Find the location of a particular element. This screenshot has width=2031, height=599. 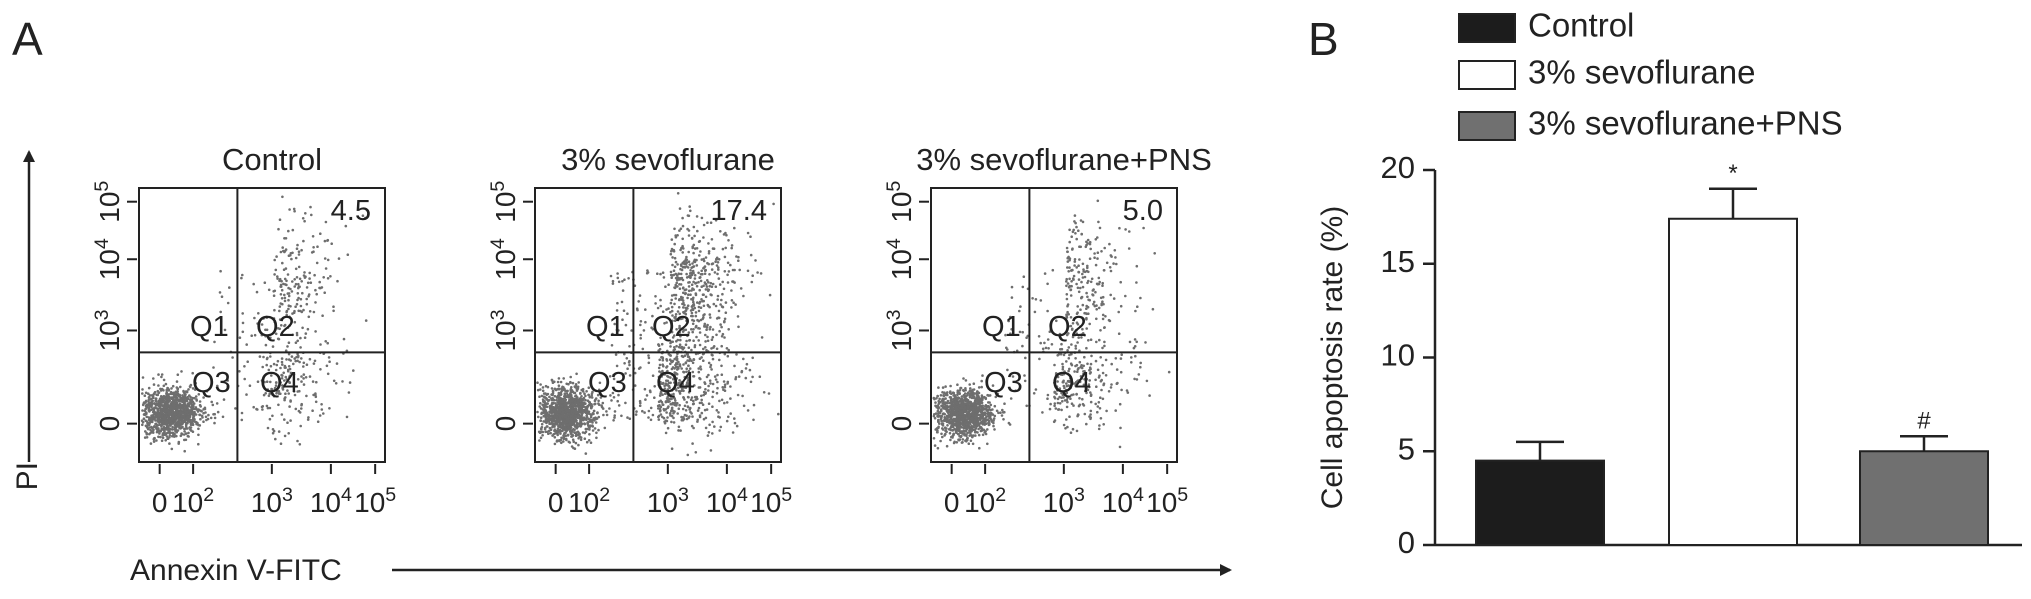

tick-exponent: 5 is located at coordinates (102, 186).